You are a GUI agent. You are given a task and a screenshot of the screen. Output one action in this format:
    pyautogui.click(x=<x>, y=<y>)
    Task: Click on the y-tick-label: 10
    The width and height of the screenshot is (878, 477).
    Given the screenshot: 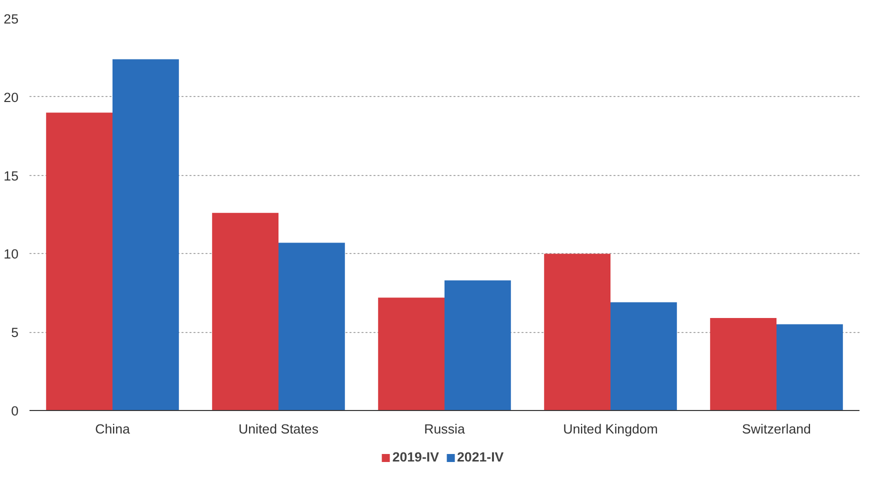 What is the action you would take?
    pyautogui.click(x=11, y=254)
    